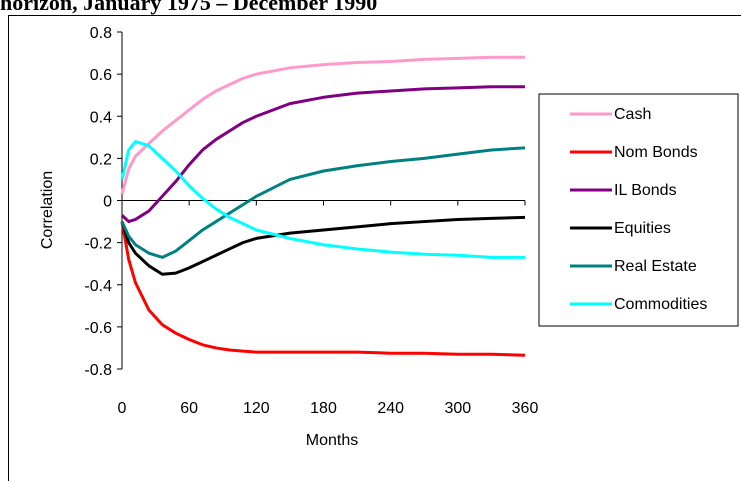  What do you see at coordinates (645, 190) in the screenshot?
I see `legend-label-il-bonds: IL Bonds` at bounding box center [645, 190].